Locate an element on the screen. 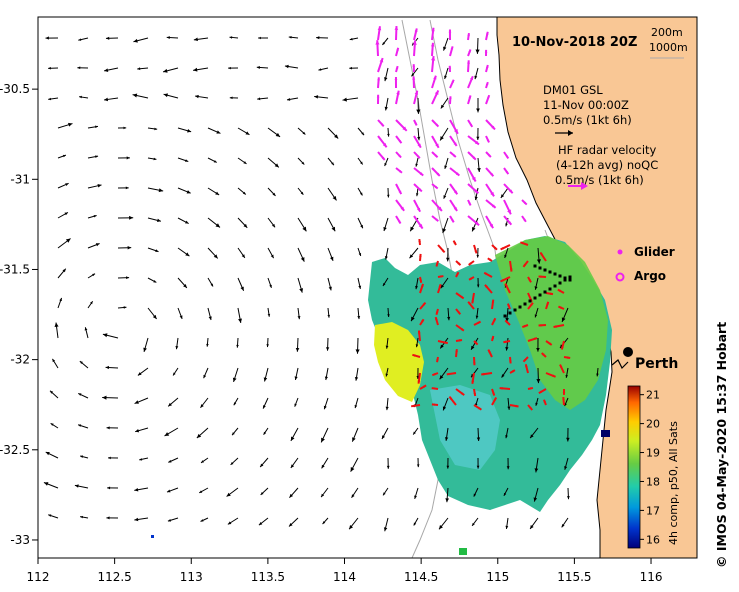 This screenshot has height=592, width=739. legend-glider-label: Glider is located at coordinates (654, 252).